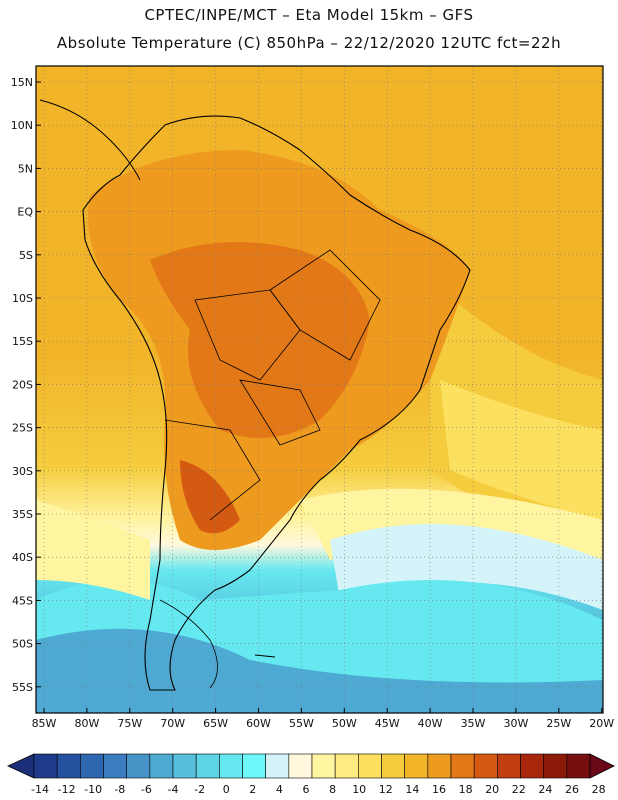  Describe the element at coordinates (265, 656) in the screenshot. I see `falkland-islands` at that location.